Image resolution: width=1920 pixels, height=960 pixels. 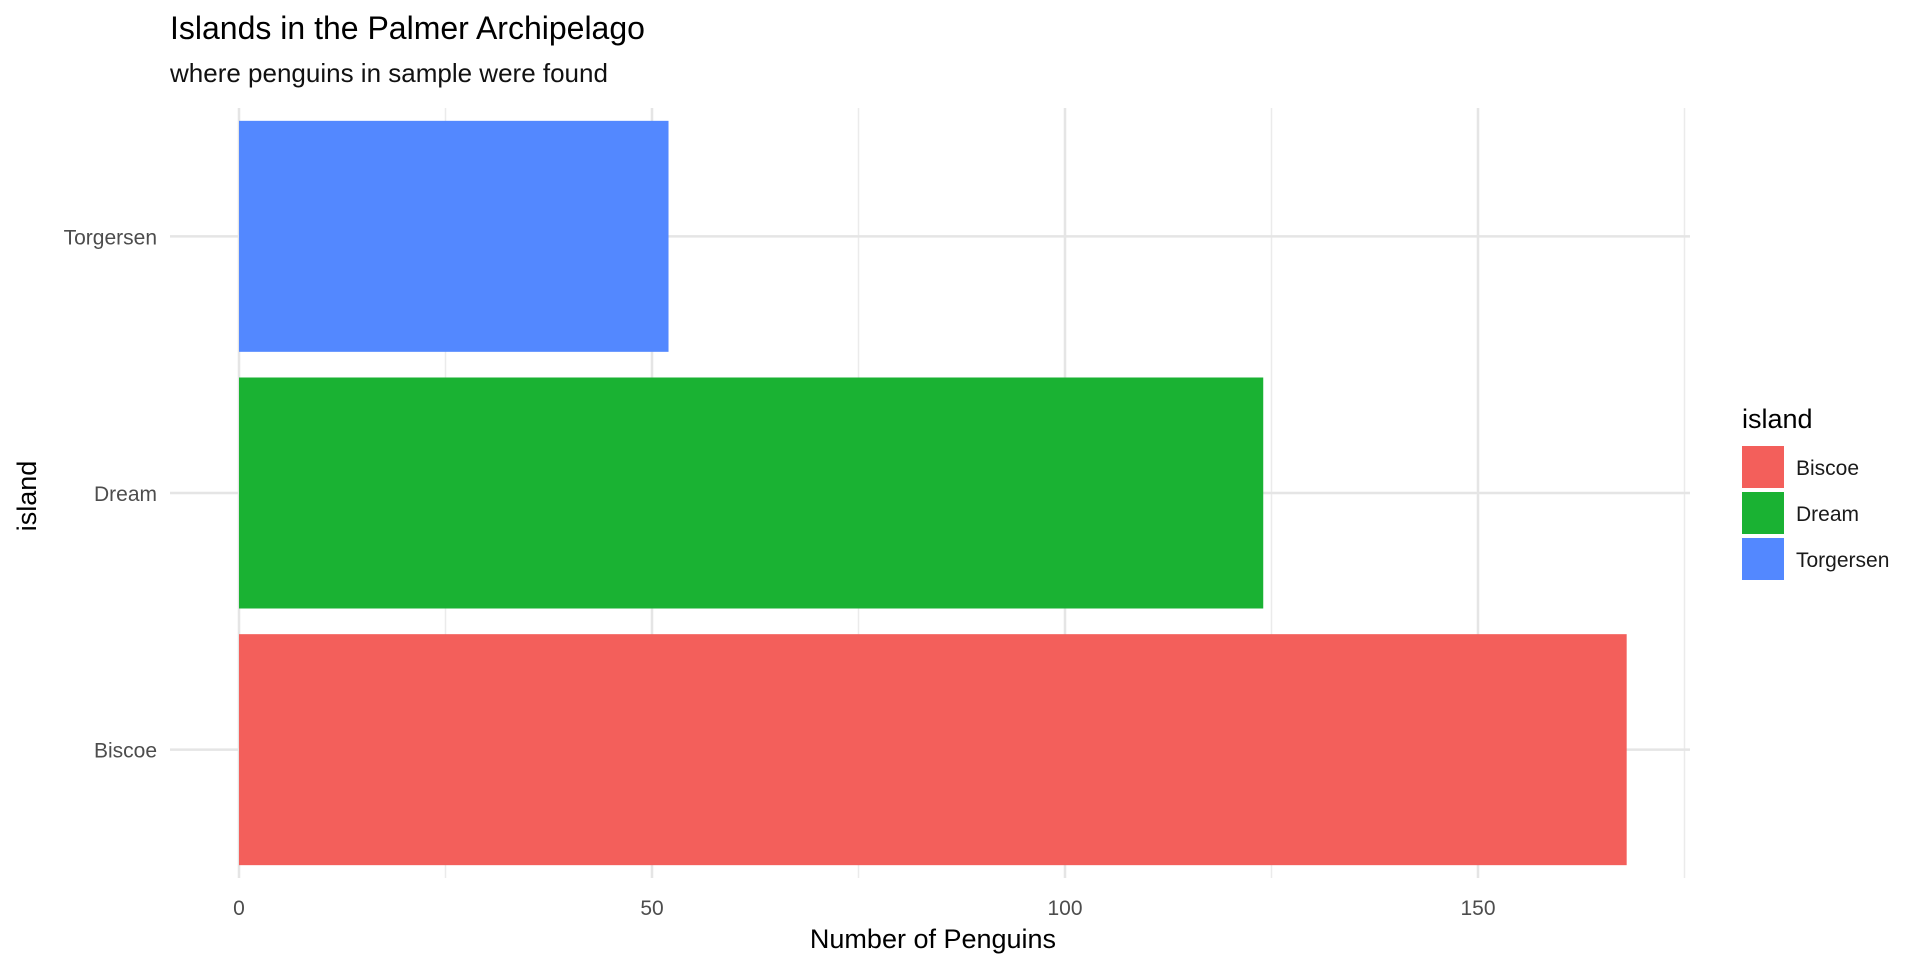 I want to click on x-tick-label: 0, so click(x=239, y=908).